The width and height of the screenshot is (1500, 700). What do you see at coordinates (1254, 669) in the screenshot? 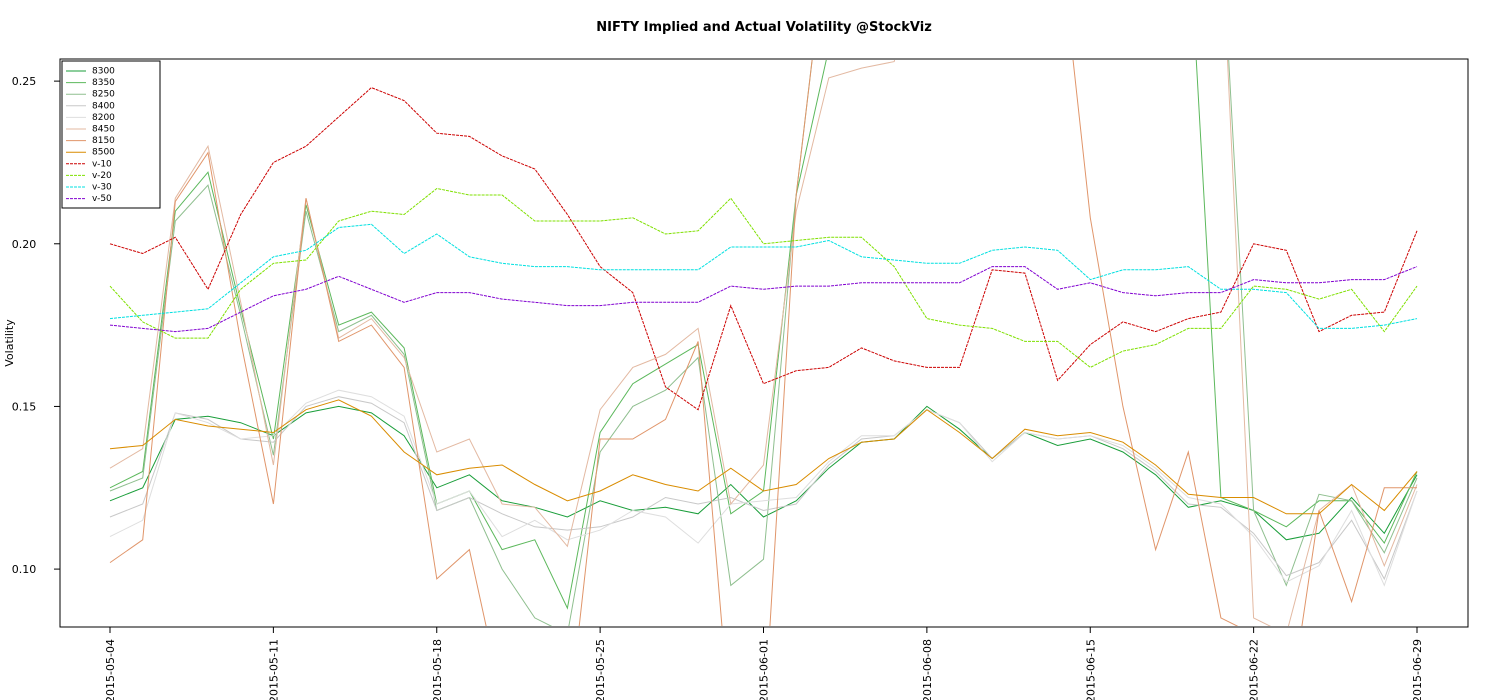
I see `x-tick-label: 2015-06-22` at bounding box center [1254, 669].